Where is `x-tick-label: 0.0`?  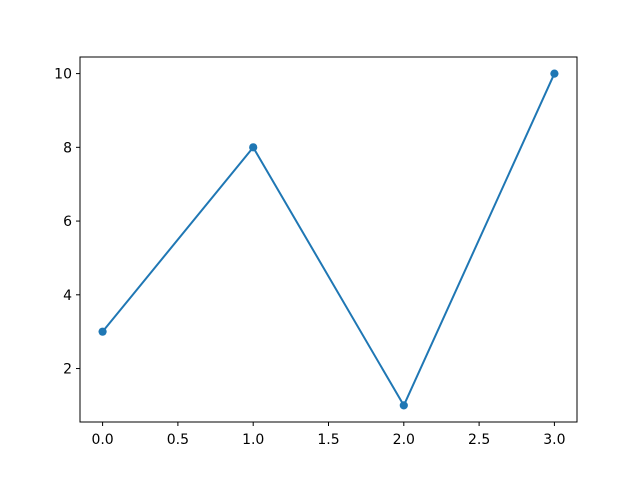 x-tick-label: 0.0 is located at coordinates (102, 440).